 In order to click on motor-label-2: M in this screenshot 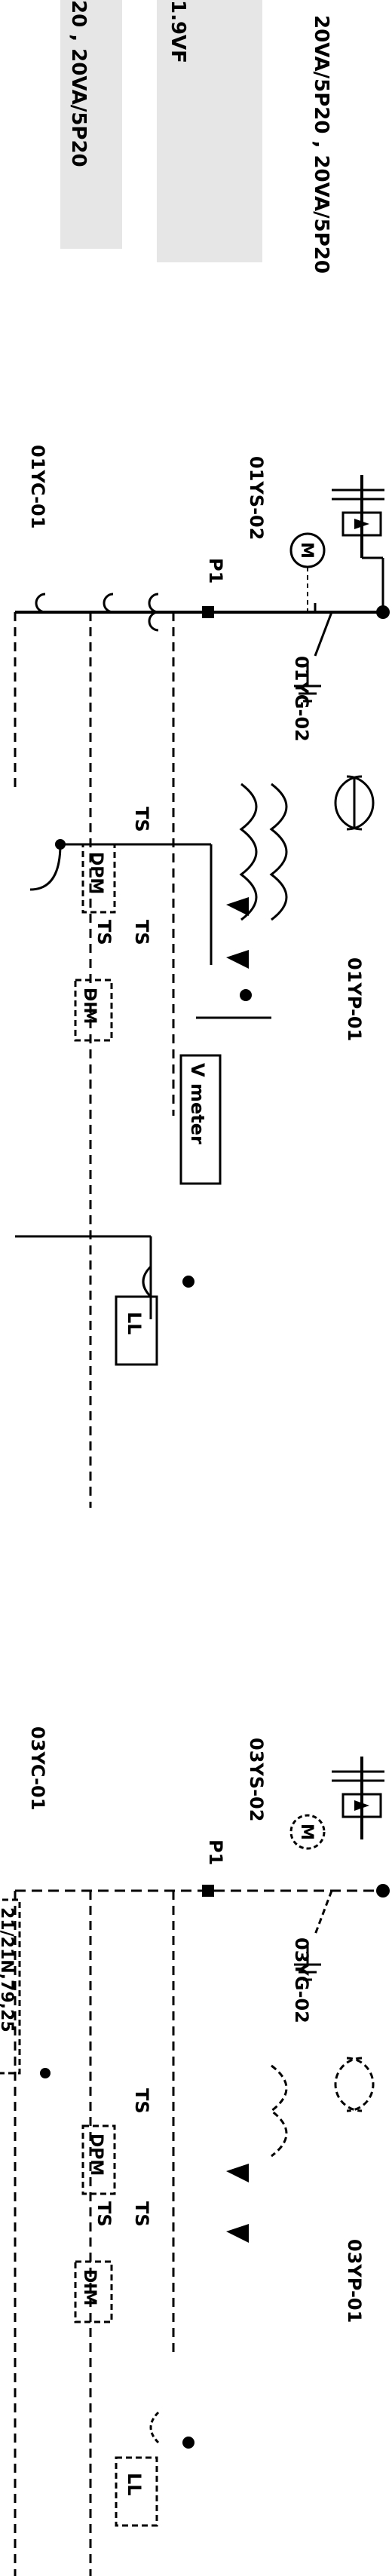, I will do `click(306, 1832)`.